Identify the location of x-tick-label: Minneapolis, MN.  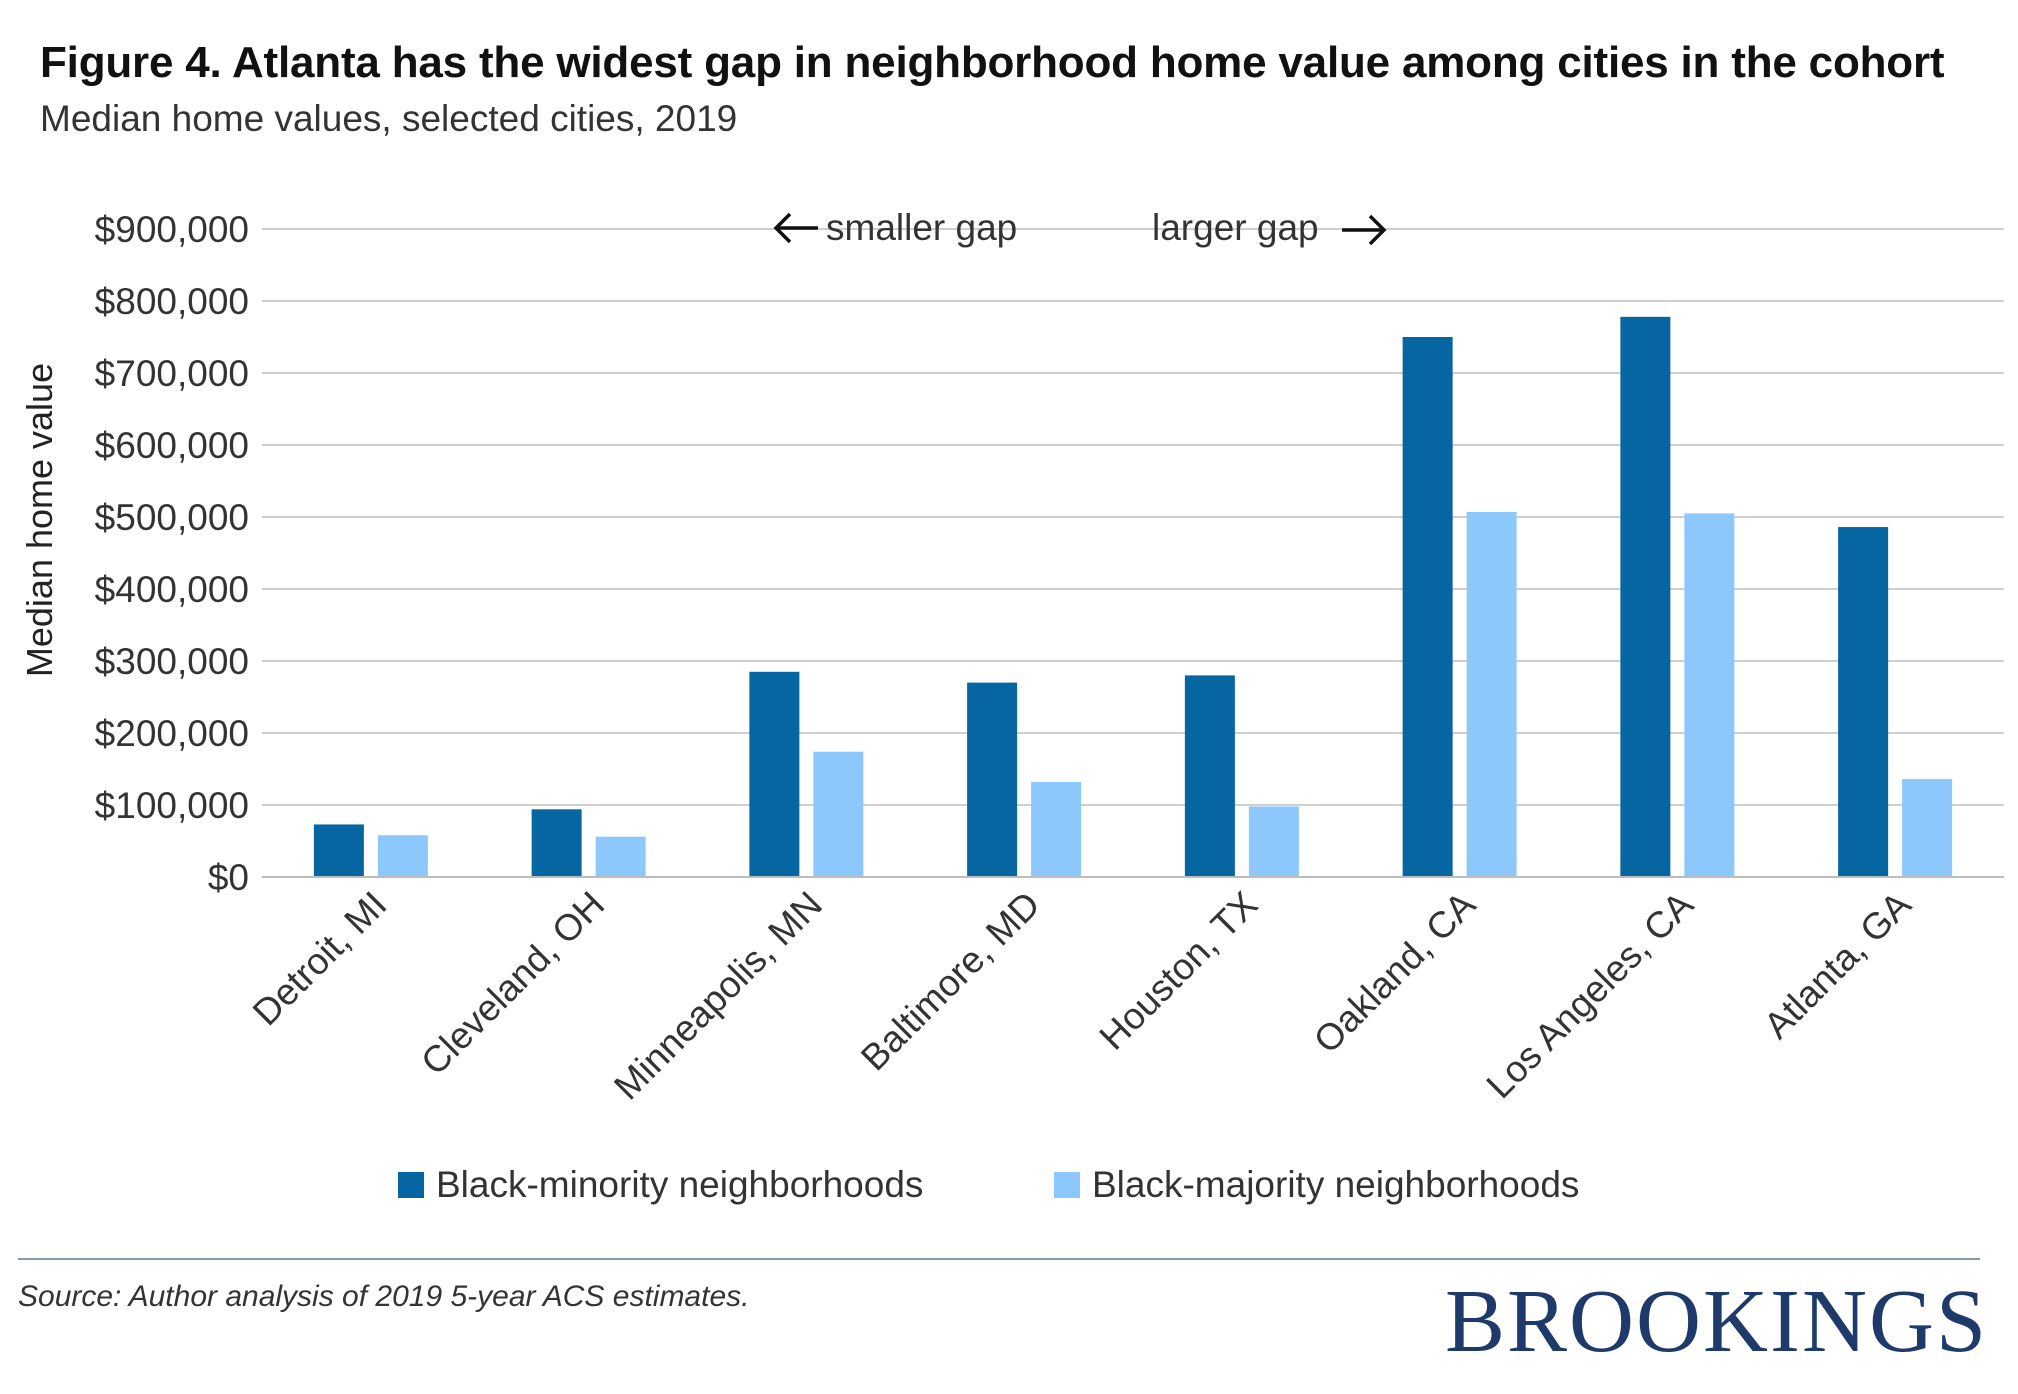
(718, 996).